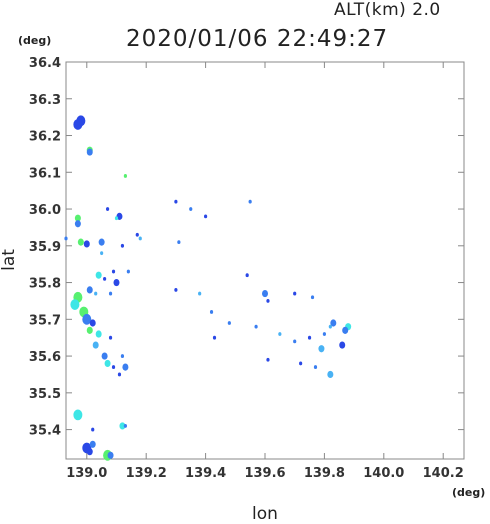  What do you see at coordinates (443, 473) in the screenshot?
I see `x-tick-label: 140.2` at bounding box center [443, 473].